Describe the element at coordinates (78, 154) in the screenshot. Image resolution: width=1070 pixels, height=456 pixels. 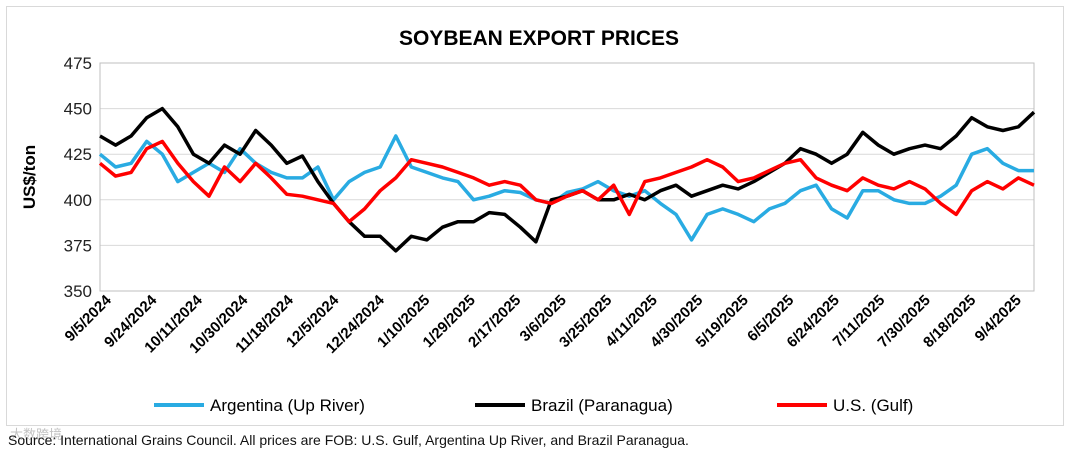
I see `y-tick-label: 425` at that location.